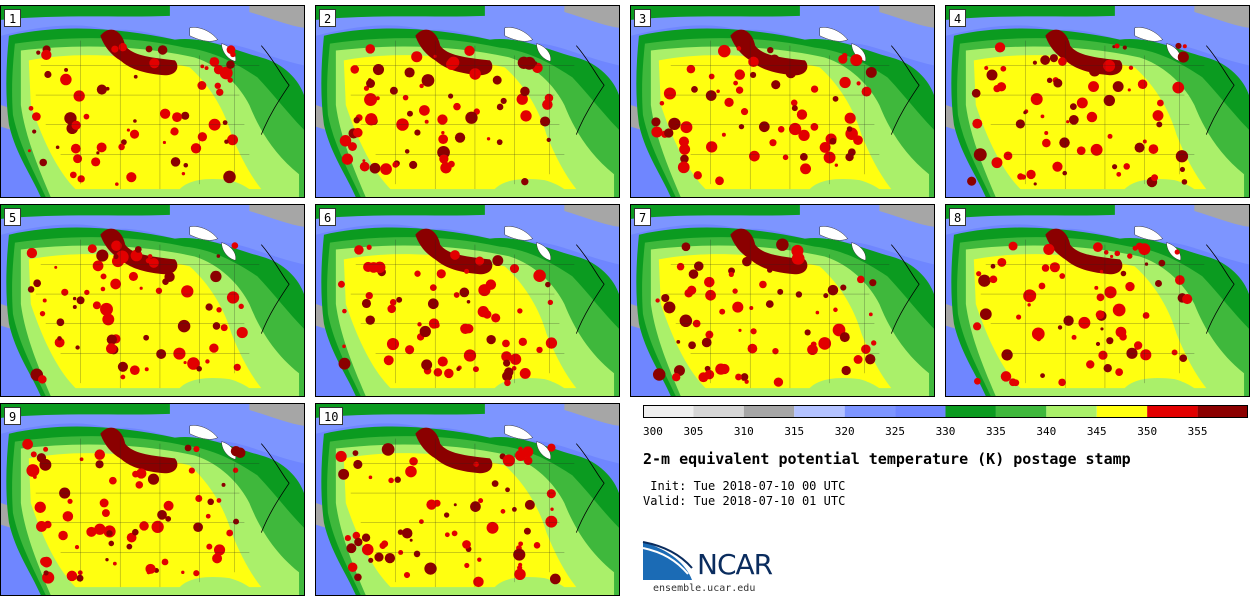  What do you see at coordinates (704, 588) in the screenshot?
I see `site-url: ensemble.ucar.edu` at bounding box center [704, 588].